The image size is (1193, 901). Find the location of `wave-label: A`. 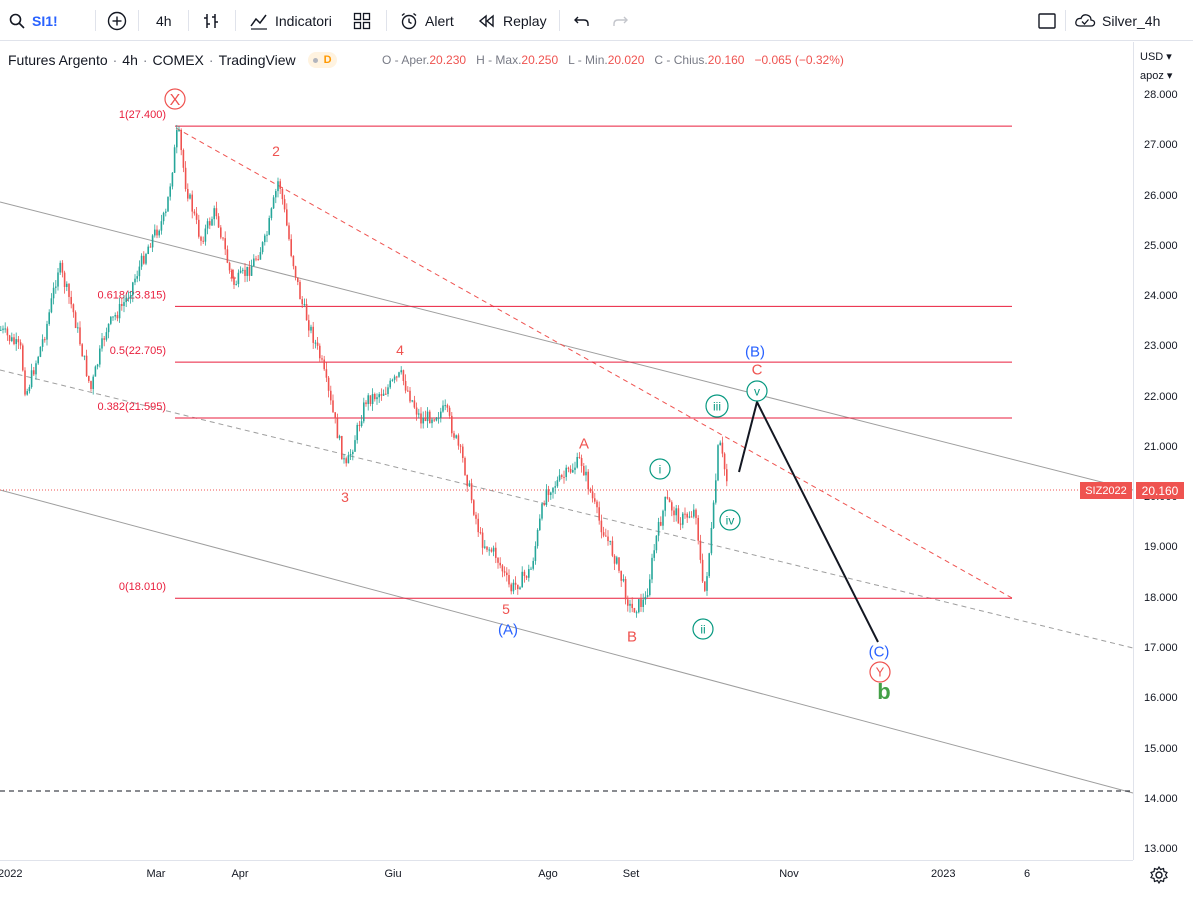

wave-label: A is located at coordinates (584, 443).